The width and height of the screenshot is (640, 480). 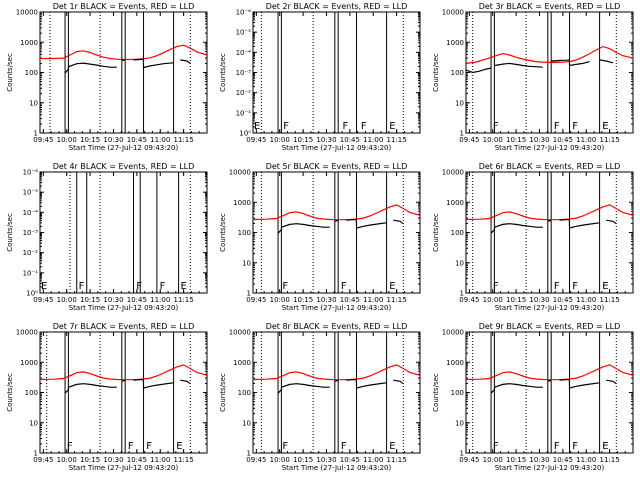 What do you see at coordinates (33, 423) in the screenshot?
I see `y-tick-label: 10` at bounding box center [33, 423].